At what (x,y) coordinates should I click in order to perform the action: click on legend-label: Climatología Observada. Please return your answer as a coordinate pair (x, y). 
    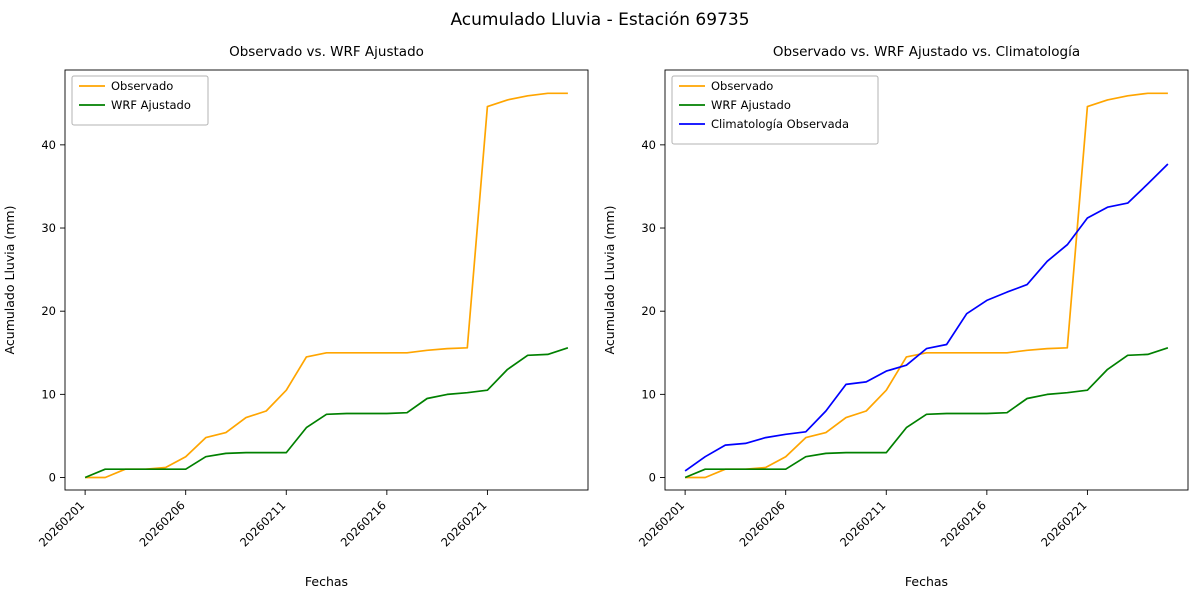
    Looking at the image, I should click on (780, 124).